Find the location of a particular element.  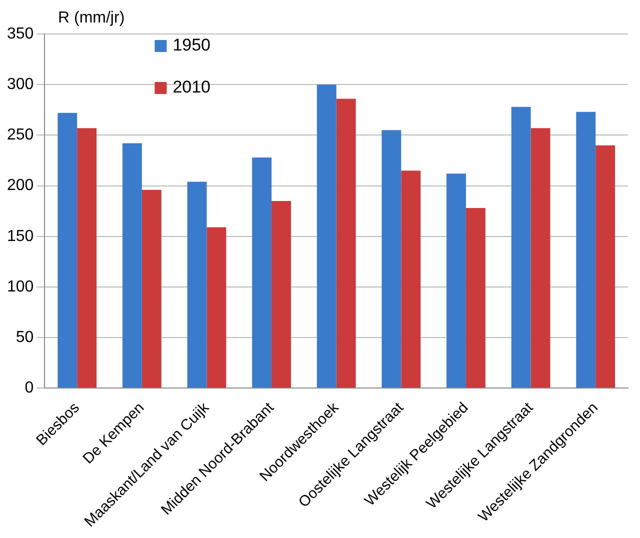

y-tick-label: 250 is located at coordinates (20, 135).